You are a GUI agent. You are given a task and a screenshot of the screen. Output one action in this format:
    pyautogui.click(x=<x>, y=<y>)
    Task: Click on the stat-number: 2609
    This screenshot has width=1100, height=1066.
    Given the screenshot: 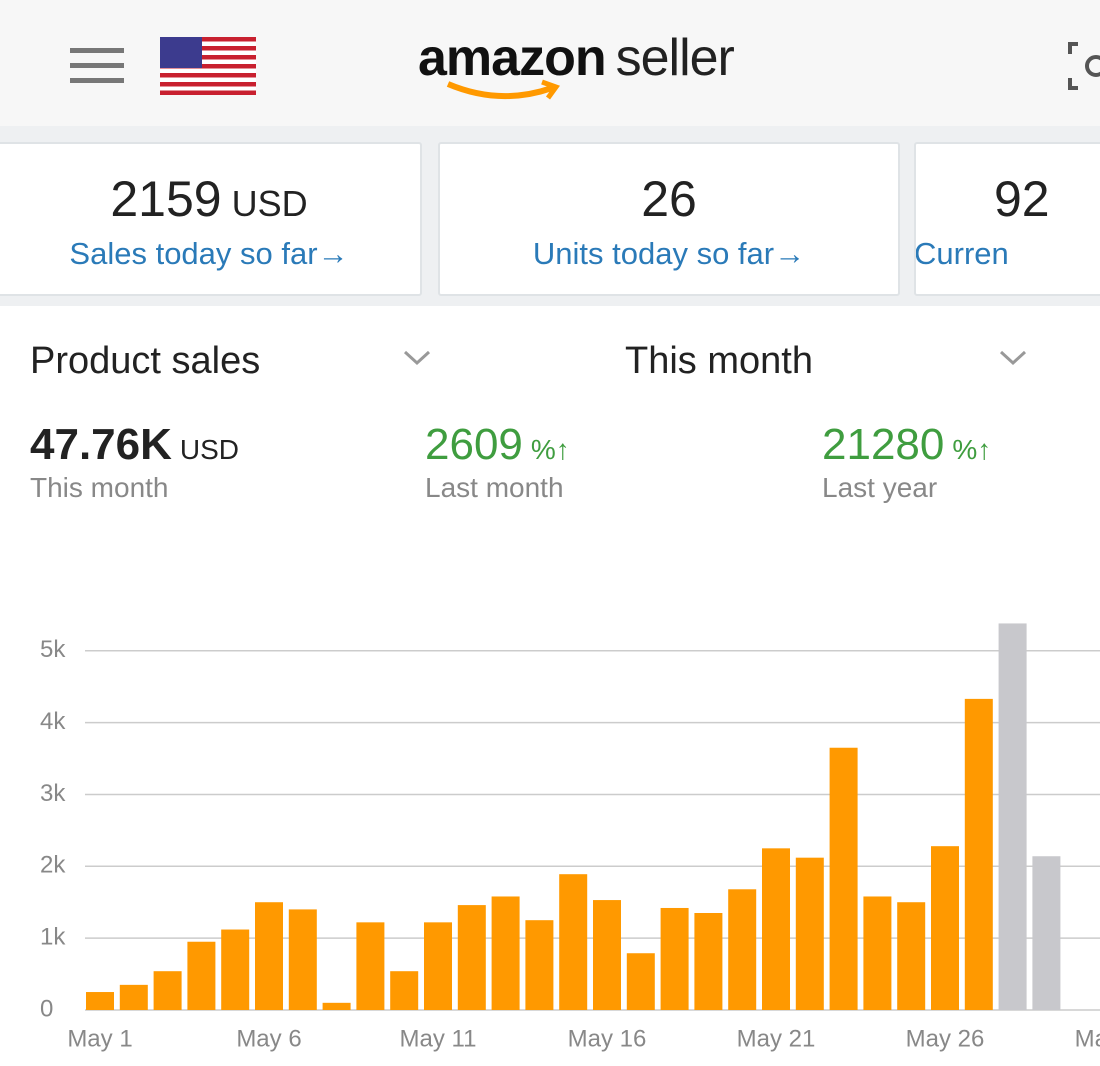 What is the action you would take?
    pyautogui.click(x=474, y=444)
    